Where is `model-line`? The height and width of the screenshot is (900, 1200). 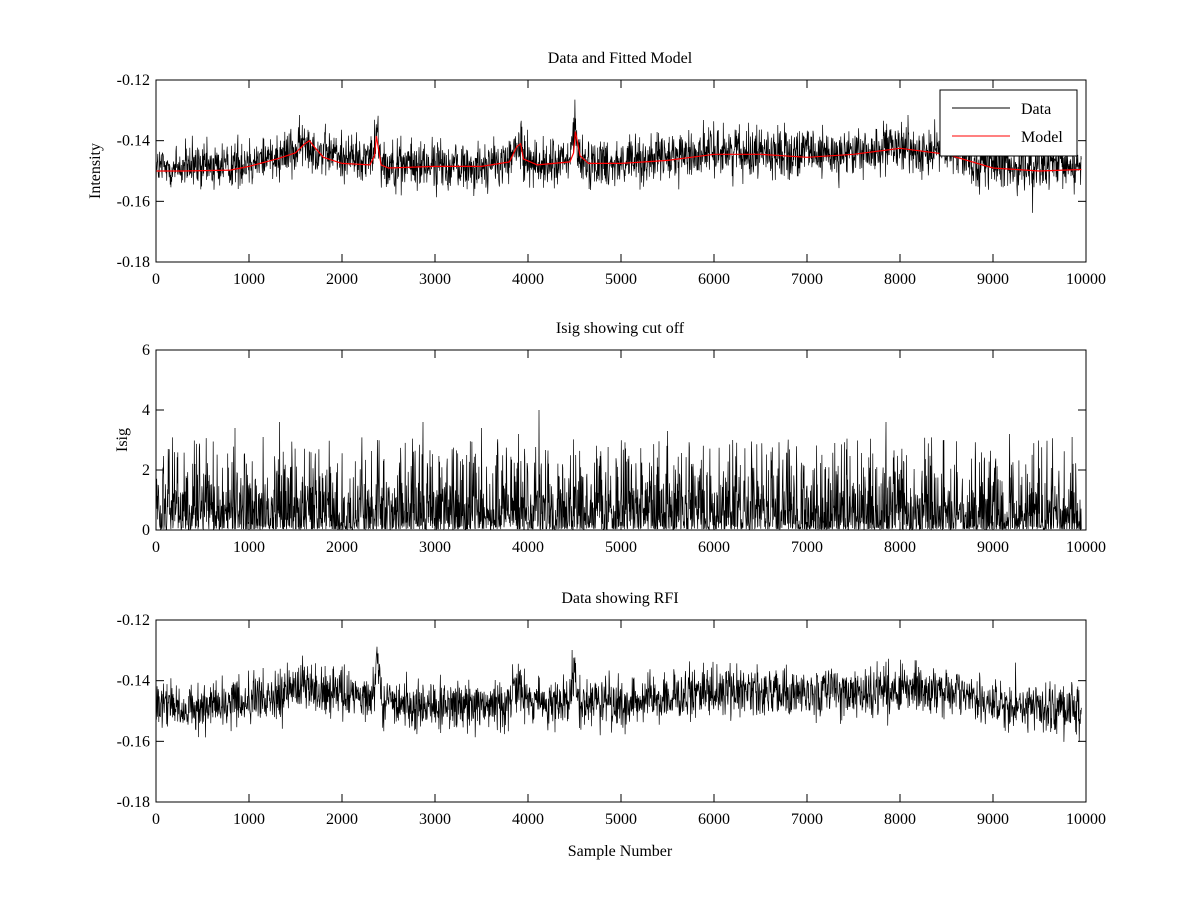 model-line is located at coordinates (619, 151).